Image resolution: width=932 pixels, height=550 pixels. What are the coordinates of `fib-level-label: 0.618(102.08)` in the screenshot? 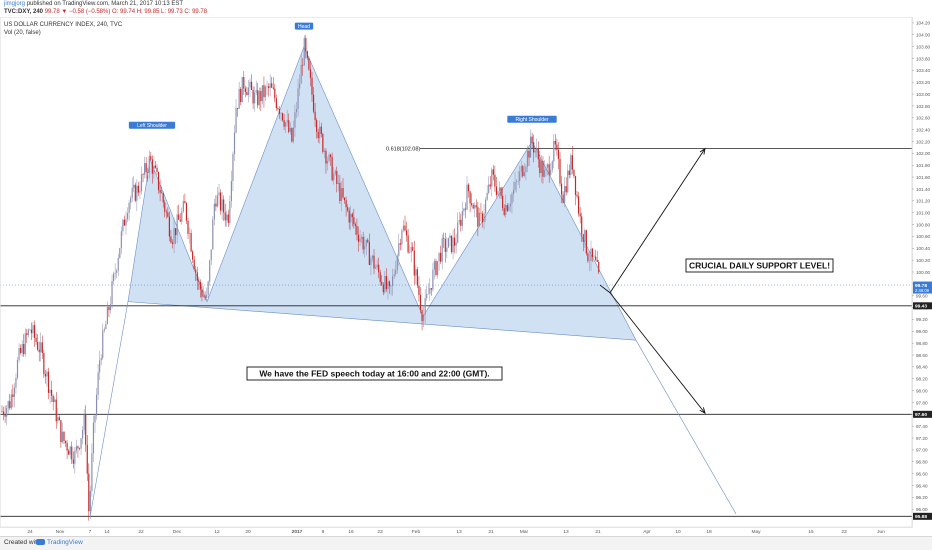 It's located at (403, 150).